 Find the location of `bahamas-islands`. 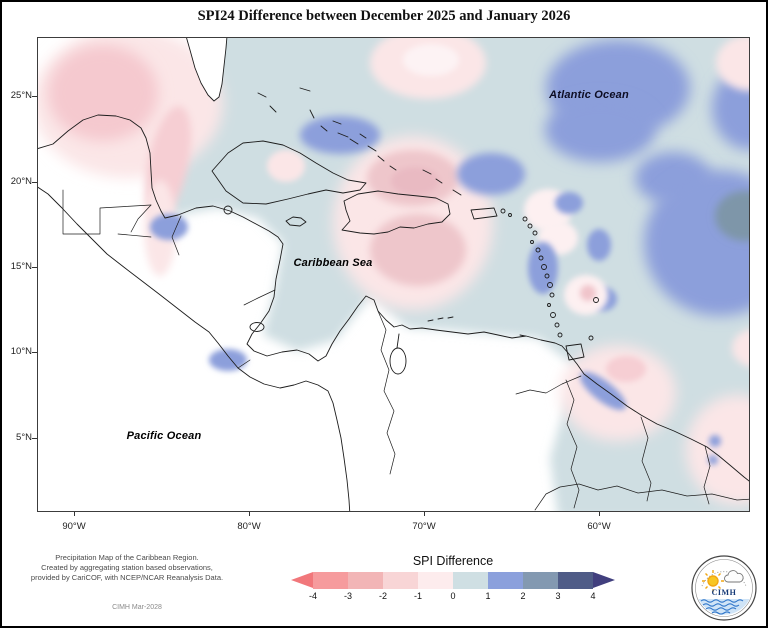

bahamas-islands is located at coordinates (359, 141).